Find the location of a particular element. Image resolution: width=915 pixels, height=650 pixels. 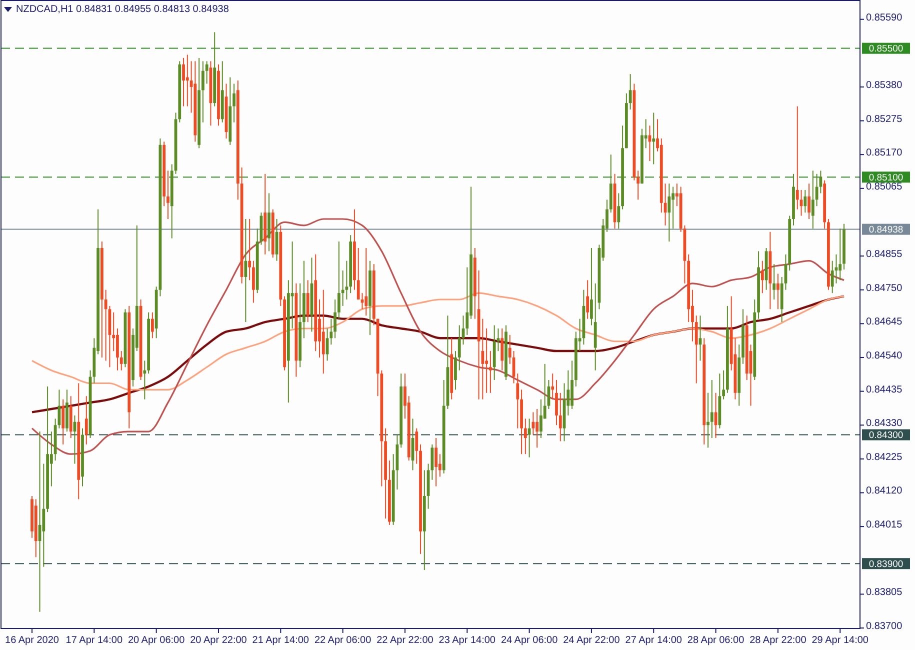

chart-title: NZDCAD,H1 0.84831 0.84955 0.84813 0.84938 is located at coordinates (123, 9).